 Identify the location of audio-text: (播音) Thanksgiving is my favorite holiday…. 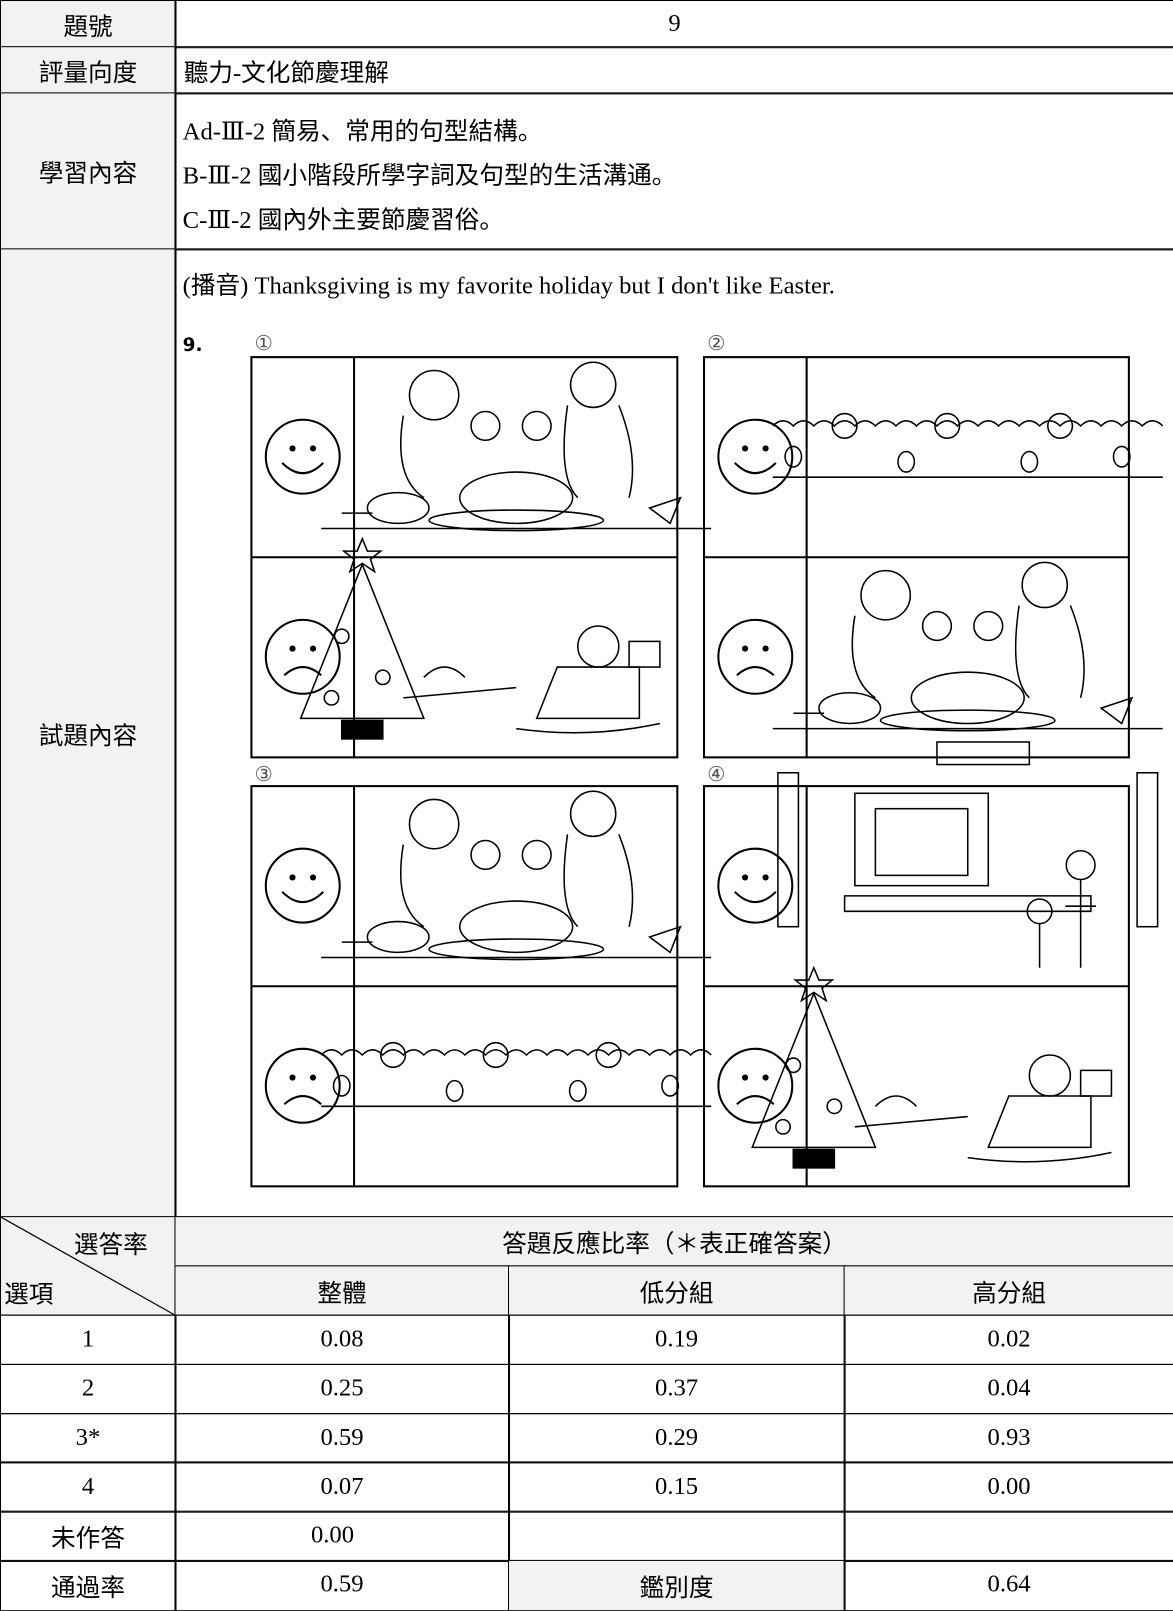
(508, 286).